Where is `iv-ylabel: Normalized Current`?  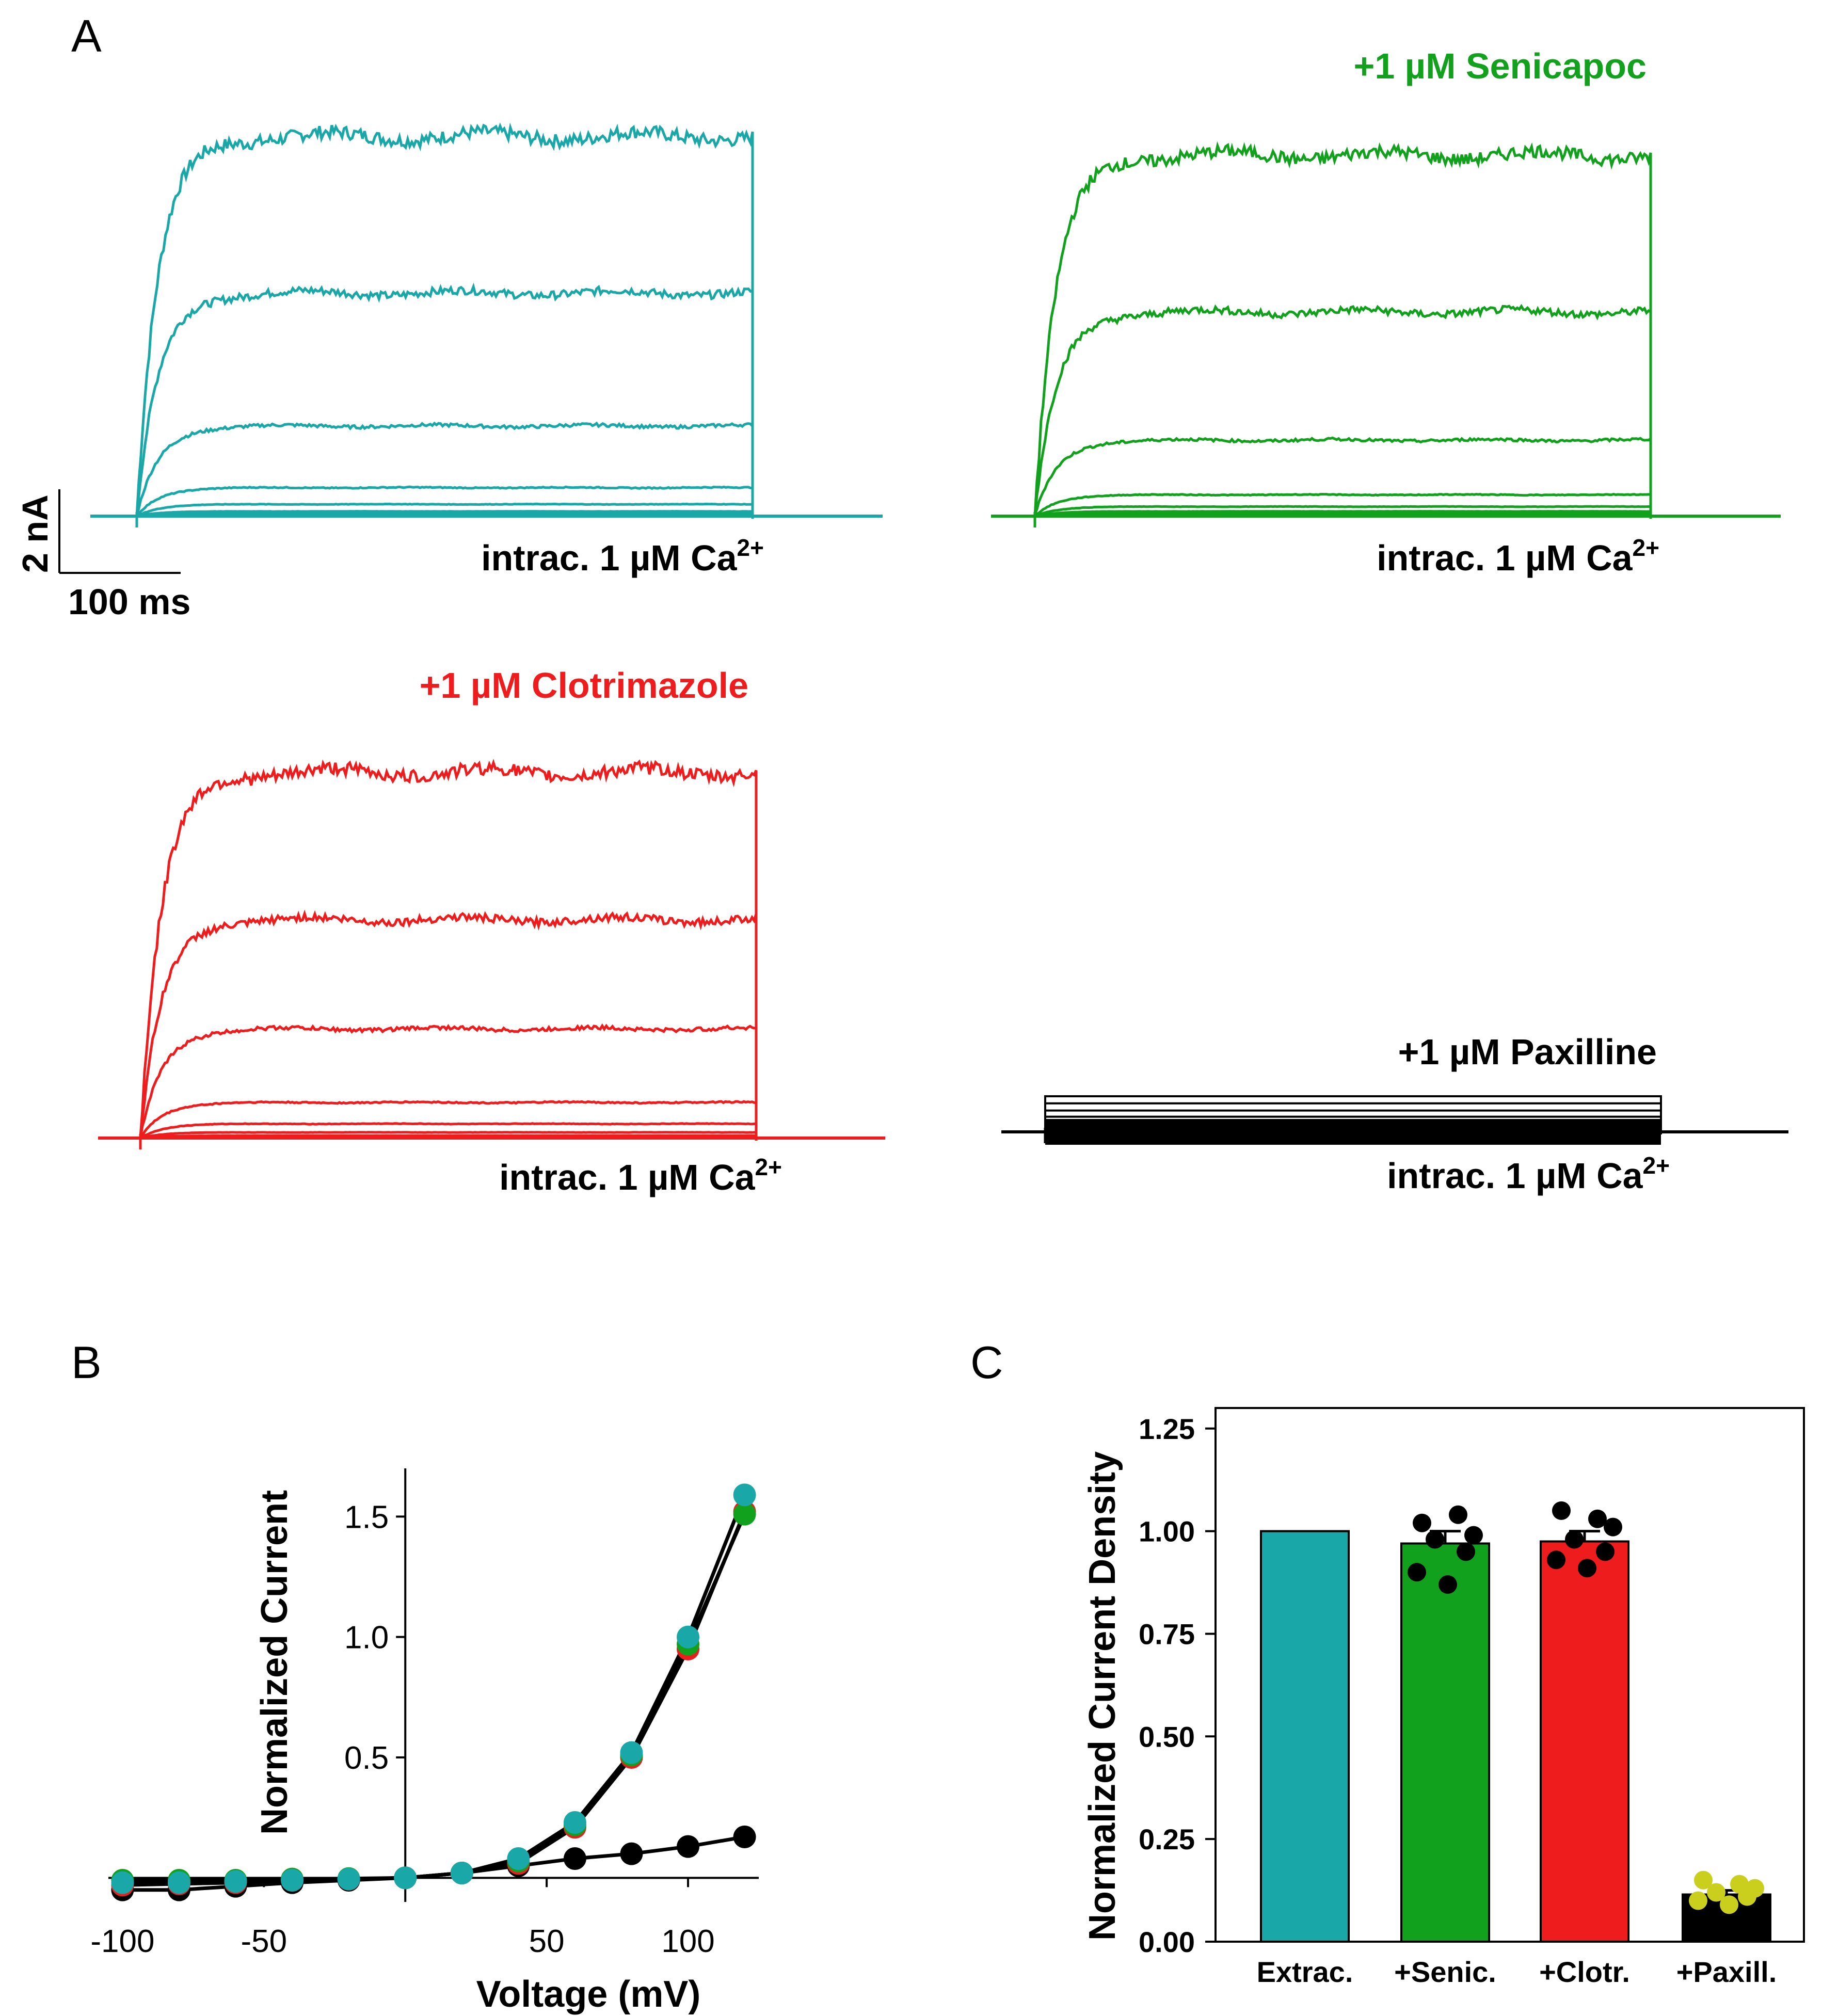 iv-ylabel: Normalized Current is located at coordinates (274, 1662).